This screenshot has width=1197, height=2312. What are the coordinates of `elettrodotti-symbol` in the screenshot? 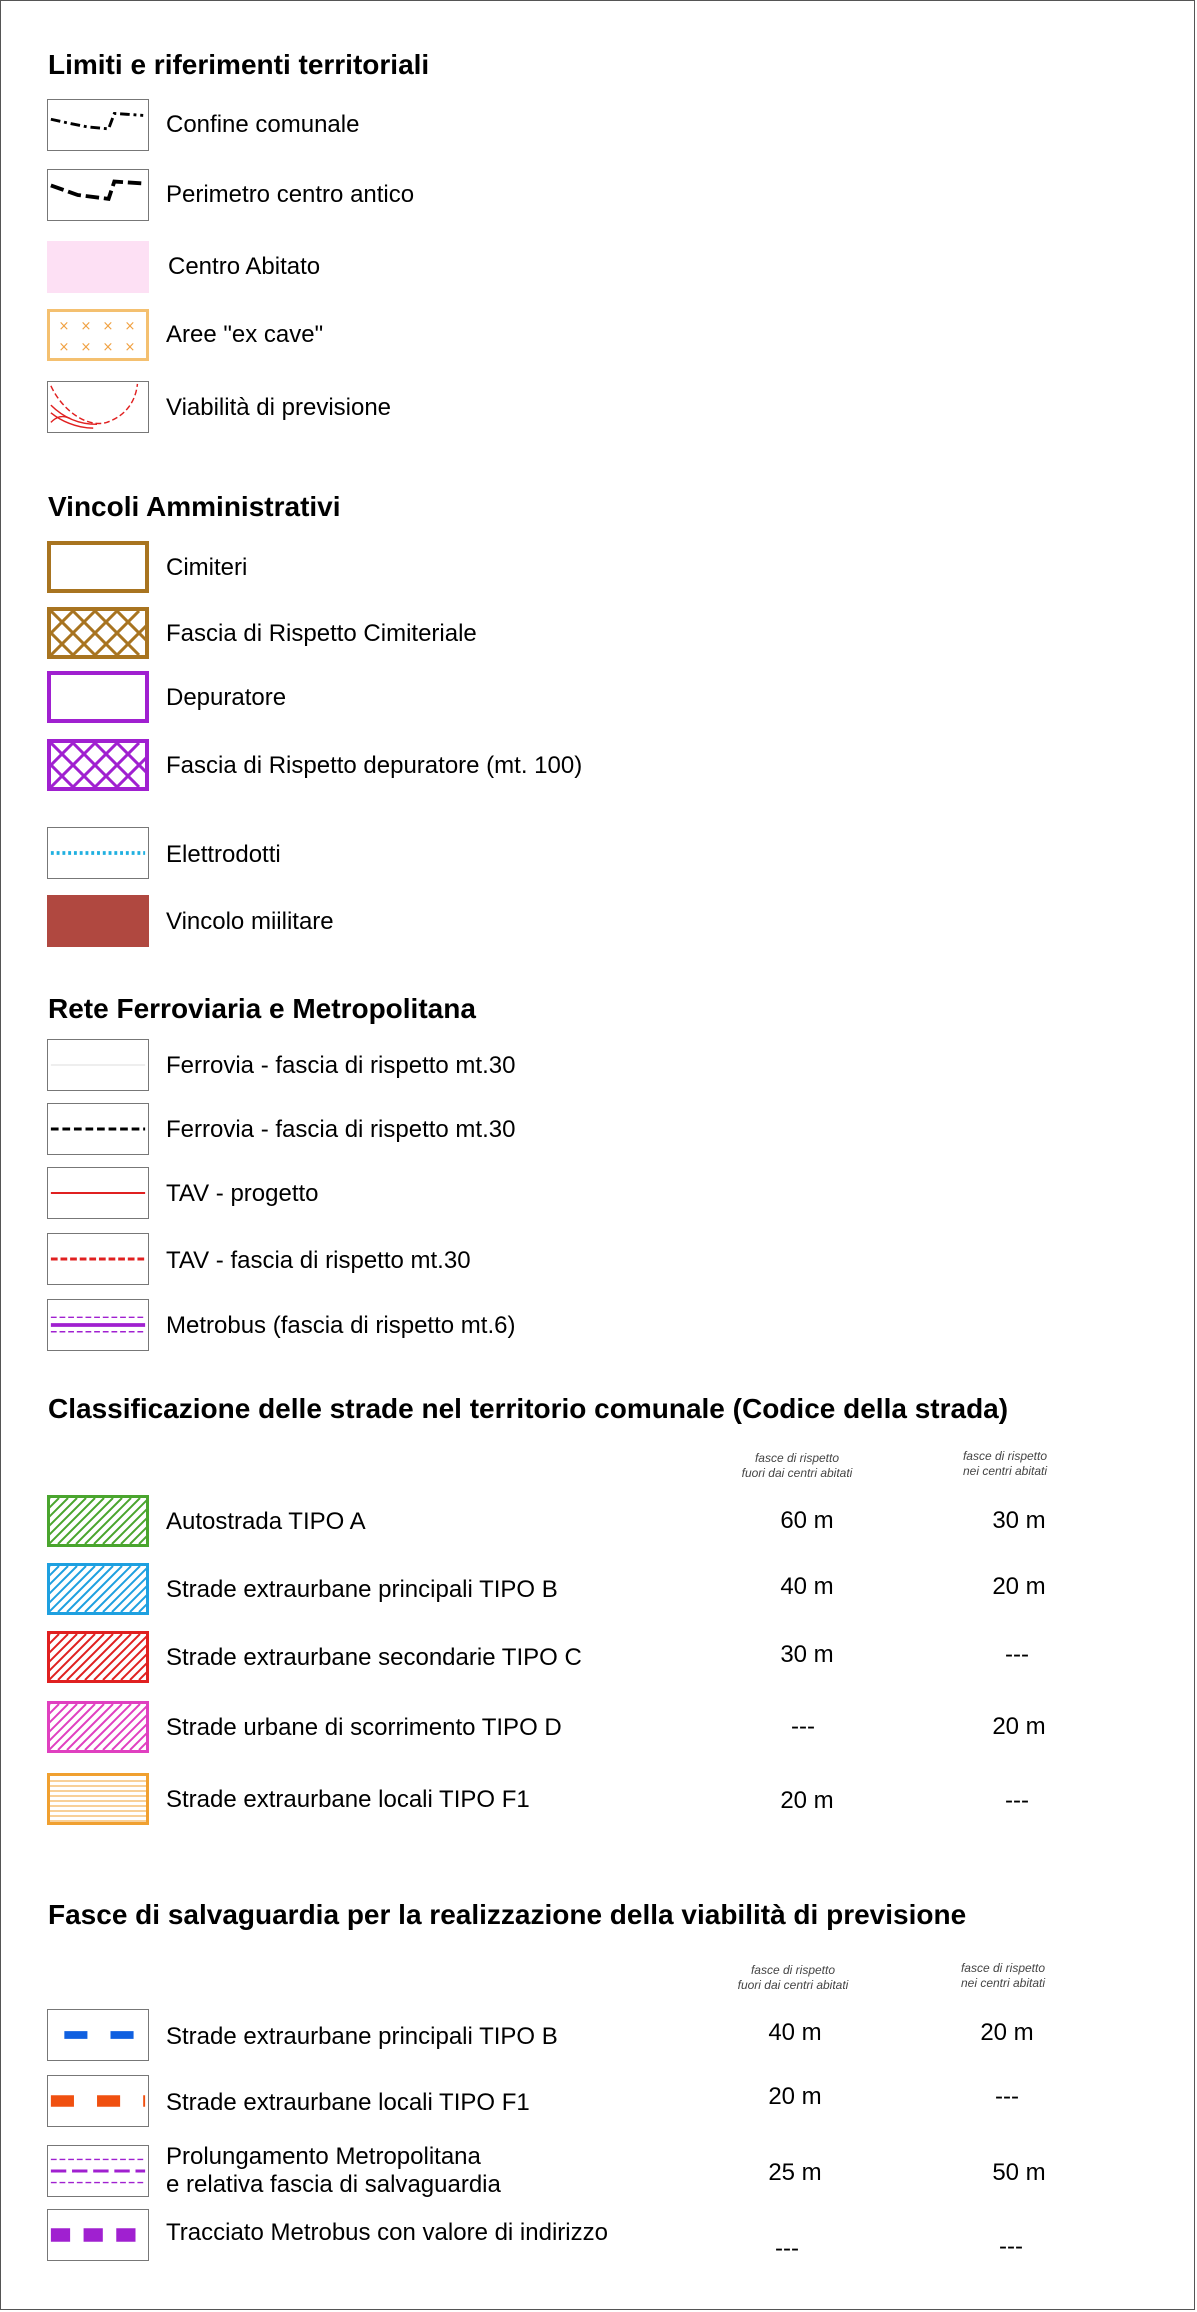 It's located at (98, 853).